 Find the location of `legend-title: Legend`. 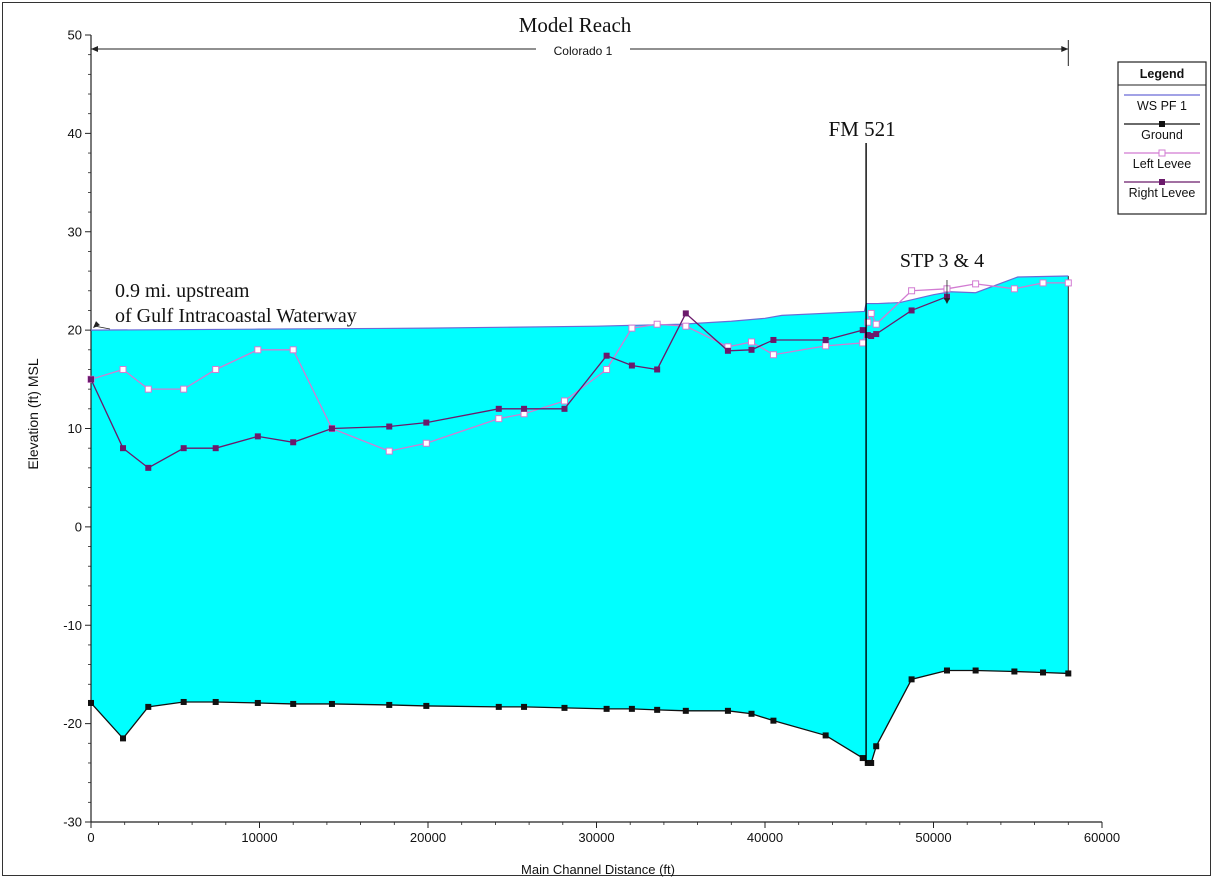

legend-title: Legend is located at coordinates (1162, 74).